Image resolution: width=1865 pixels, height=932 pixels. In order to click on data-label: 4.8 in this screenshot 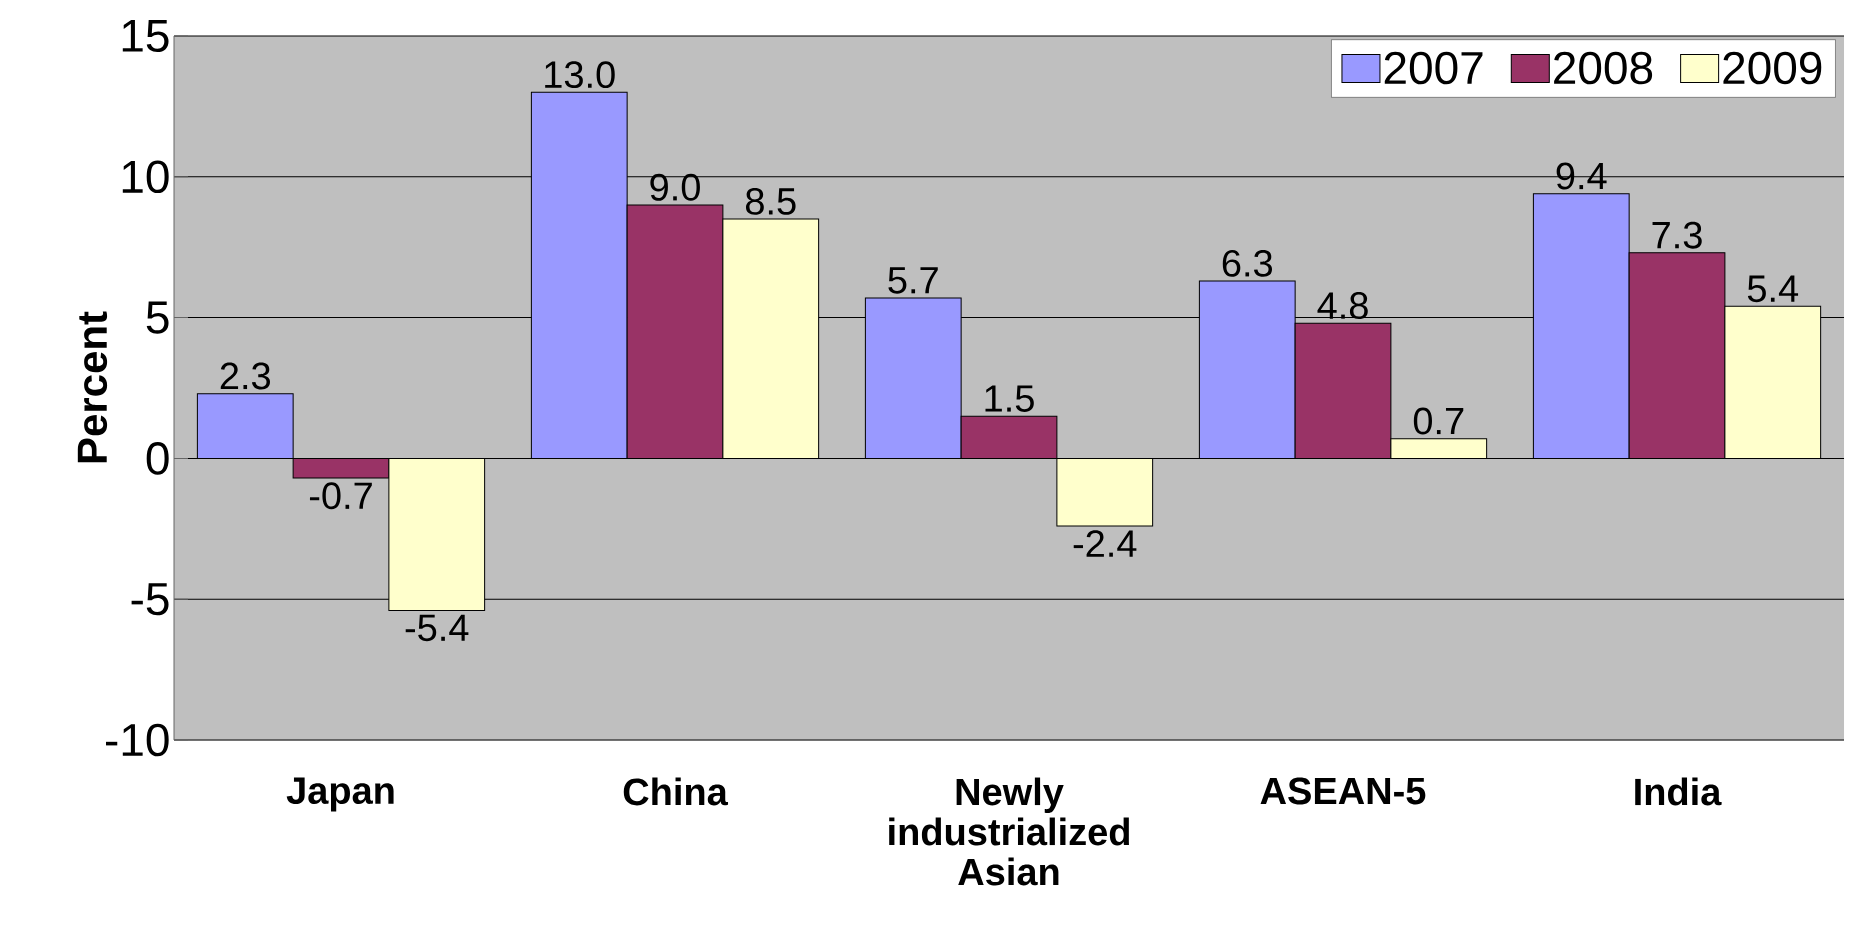, I will do `click(1342, 306)`.